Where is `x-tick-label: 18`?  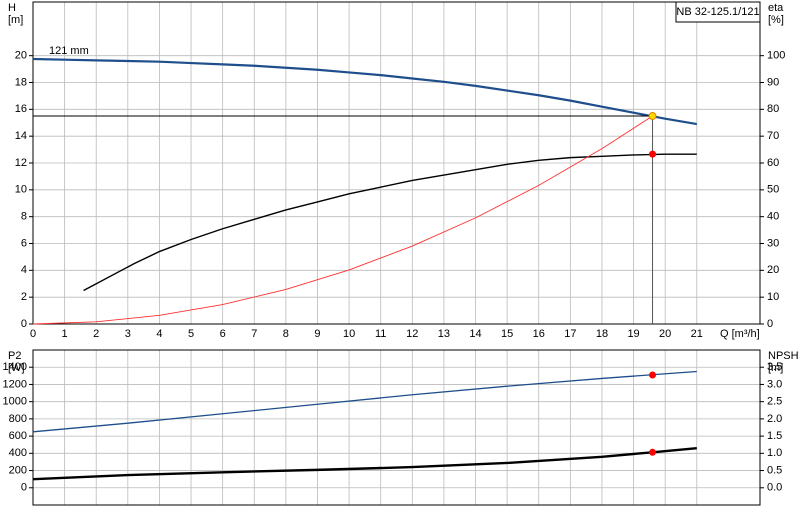 x-tick-label: 18 is located at coordinates (602, 334).